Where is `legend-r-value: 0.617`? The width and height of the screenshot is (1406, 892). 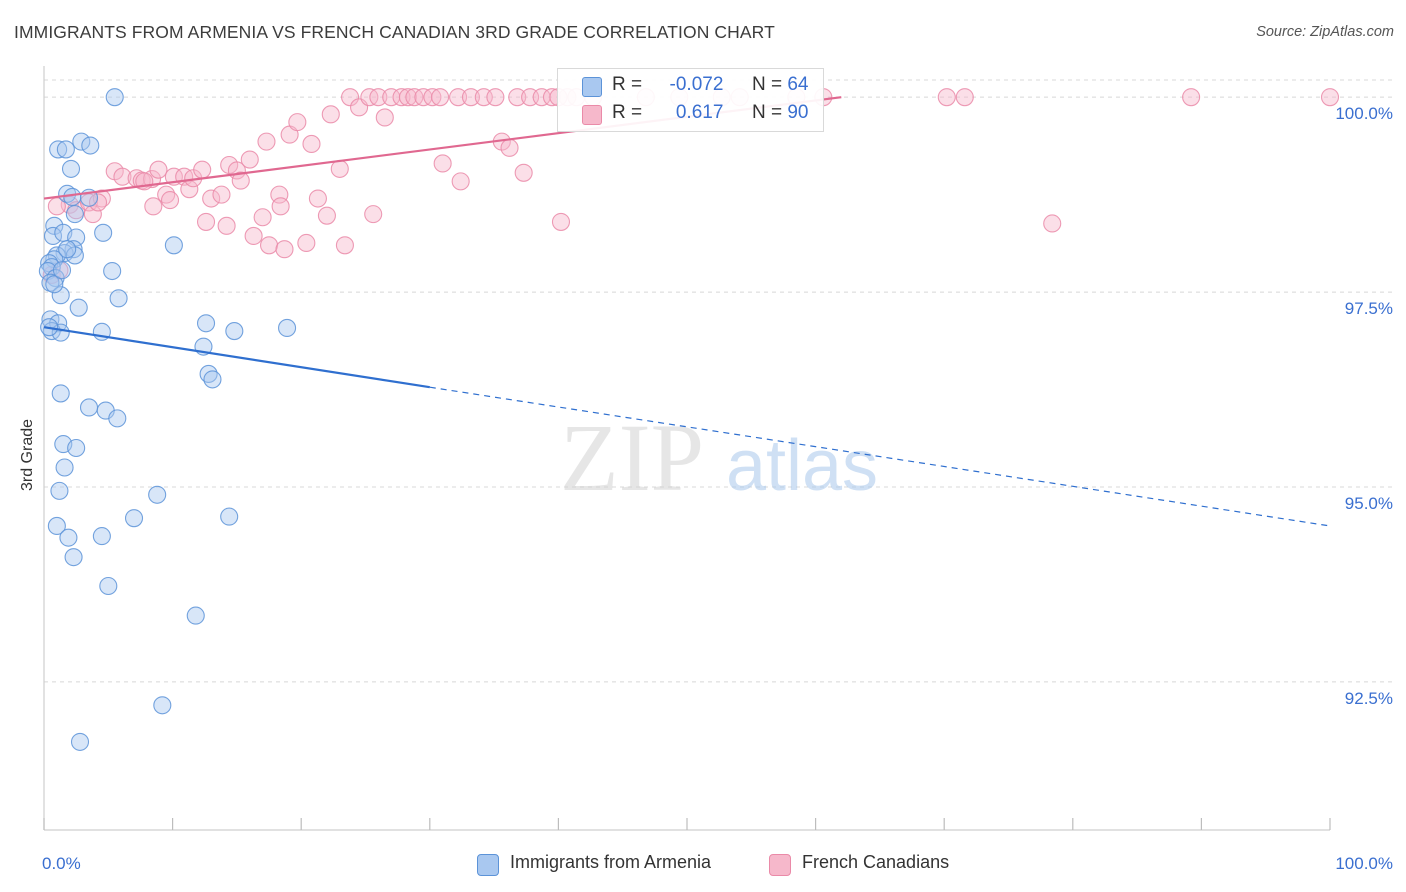 legend-r-value: 0.617 is located at coordinates (699, 112).